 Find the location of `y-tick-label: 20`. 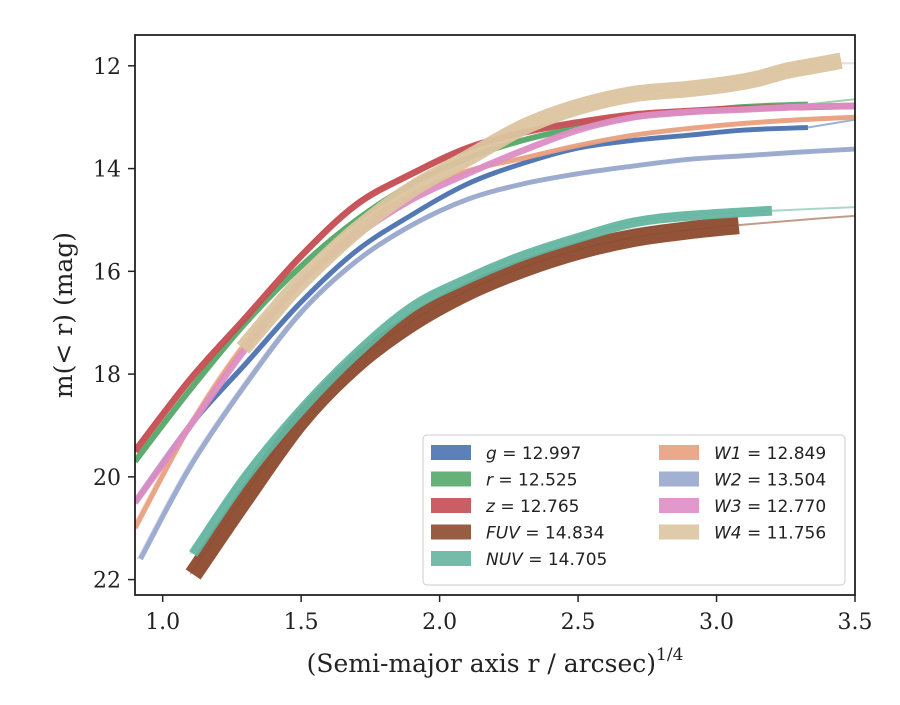

y-tick-label: 20 is located at coordinates (107, 478).